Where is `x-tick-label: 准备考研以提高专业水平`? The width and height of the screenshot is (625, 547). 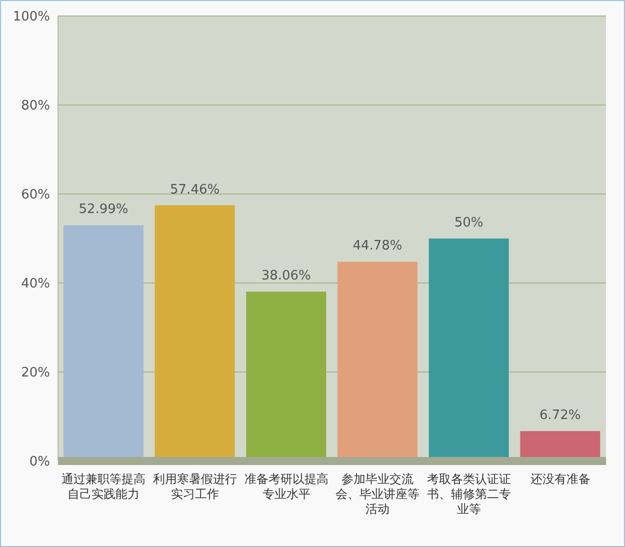 x-tick-label: 准备考研以提高专业水平 is located at coordinates (286, 486).